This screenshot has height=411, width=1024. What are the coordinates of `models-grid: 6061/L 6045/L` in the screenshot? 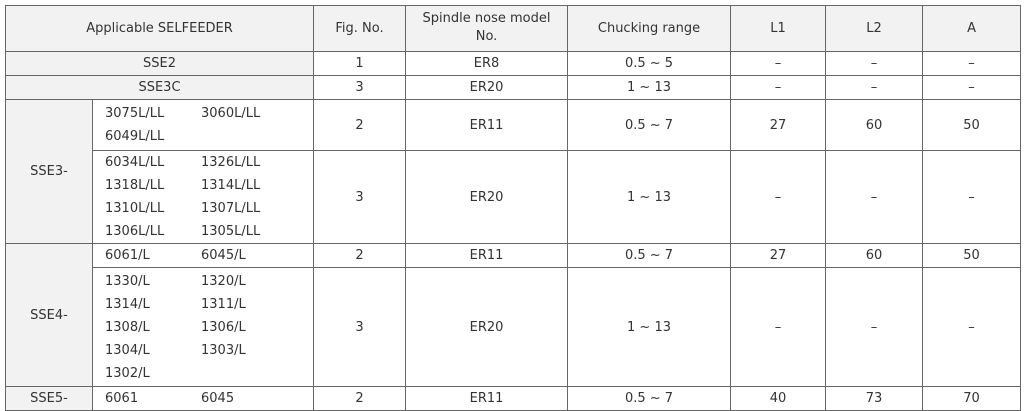 It's located at (209, 255).